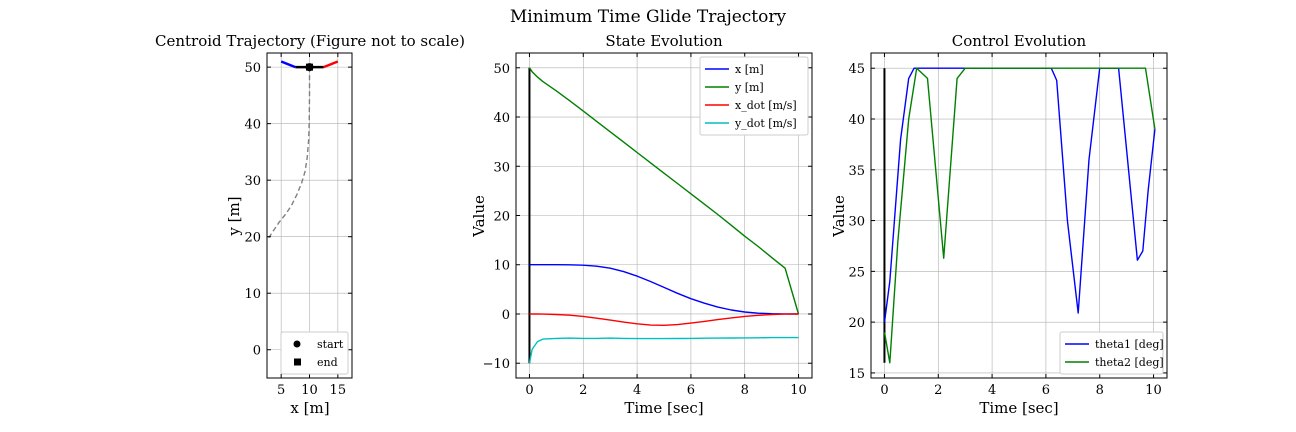 This screenshot has width=1296, height=432. I want to click on centroid-legend-label: start, so click(330, 344).